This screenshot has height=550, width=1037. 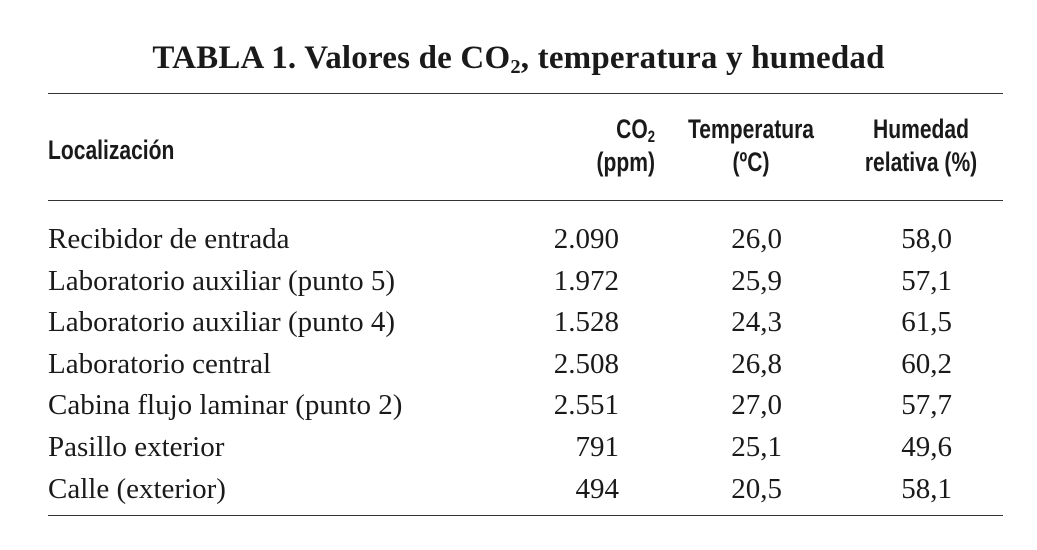 I want to click on cell-co2: 2.508, so click(x=586, y=363).